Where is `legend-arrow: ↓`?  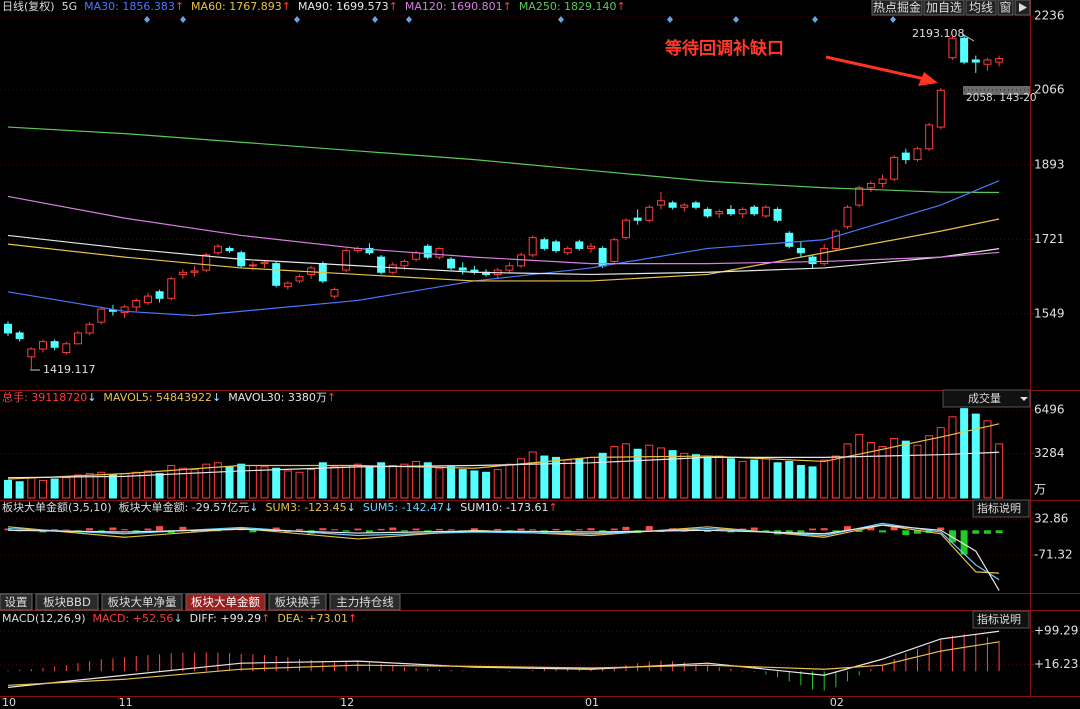
legend-arrow: ↓ is located at coordinates (351, 507).